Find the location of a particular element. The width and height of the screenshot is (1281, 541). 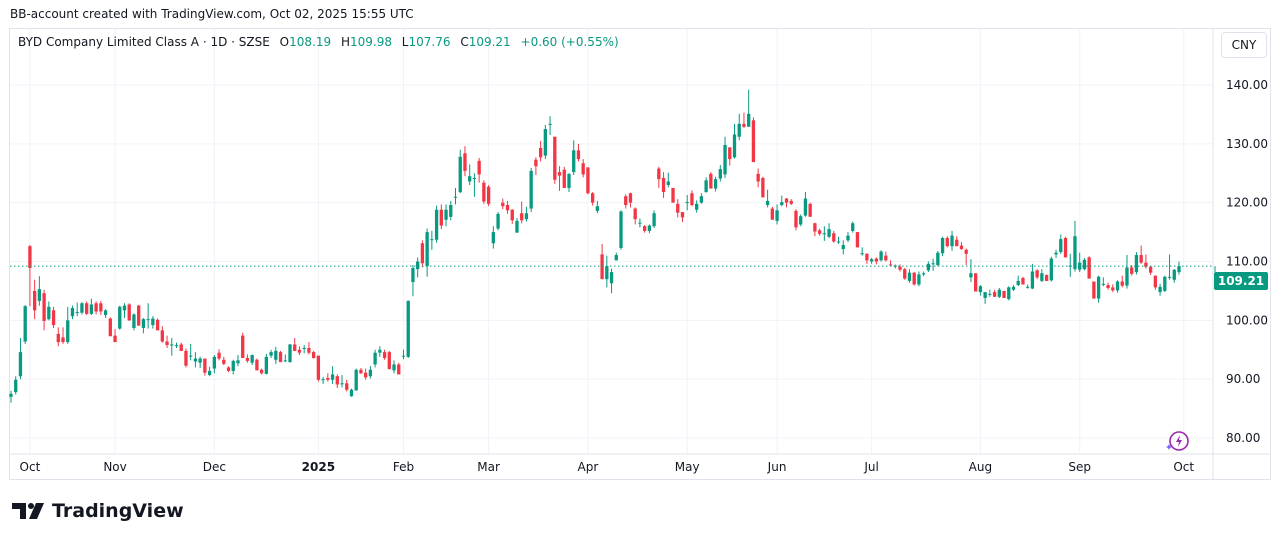

lightning-icon is located at coordinates (1178, 443).